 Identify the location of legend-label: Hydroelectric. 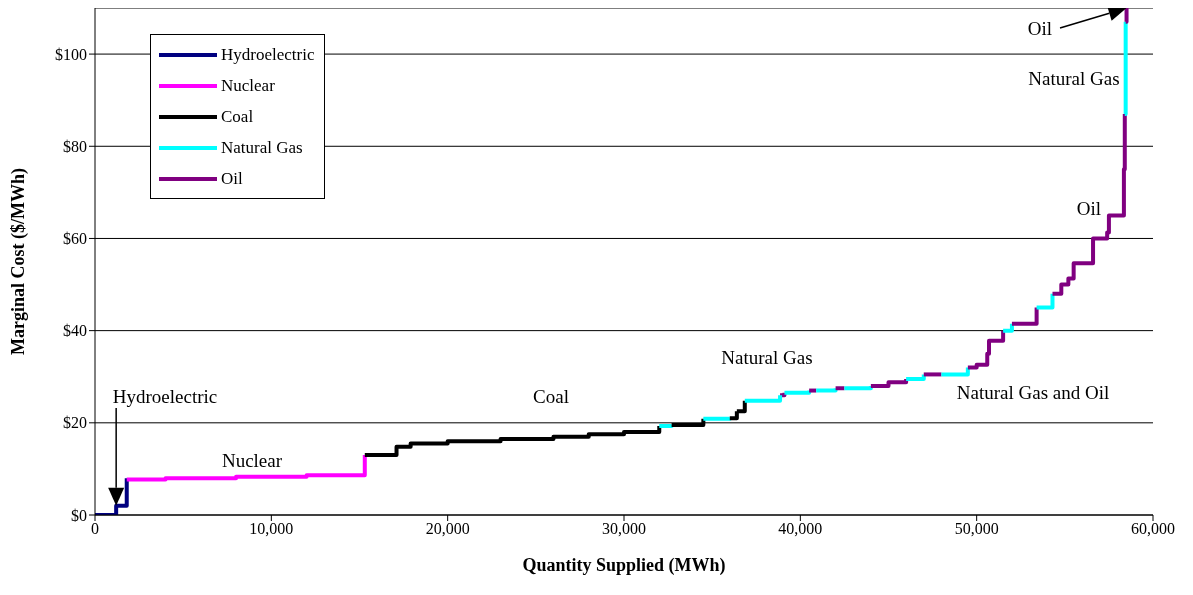
(268, 54).